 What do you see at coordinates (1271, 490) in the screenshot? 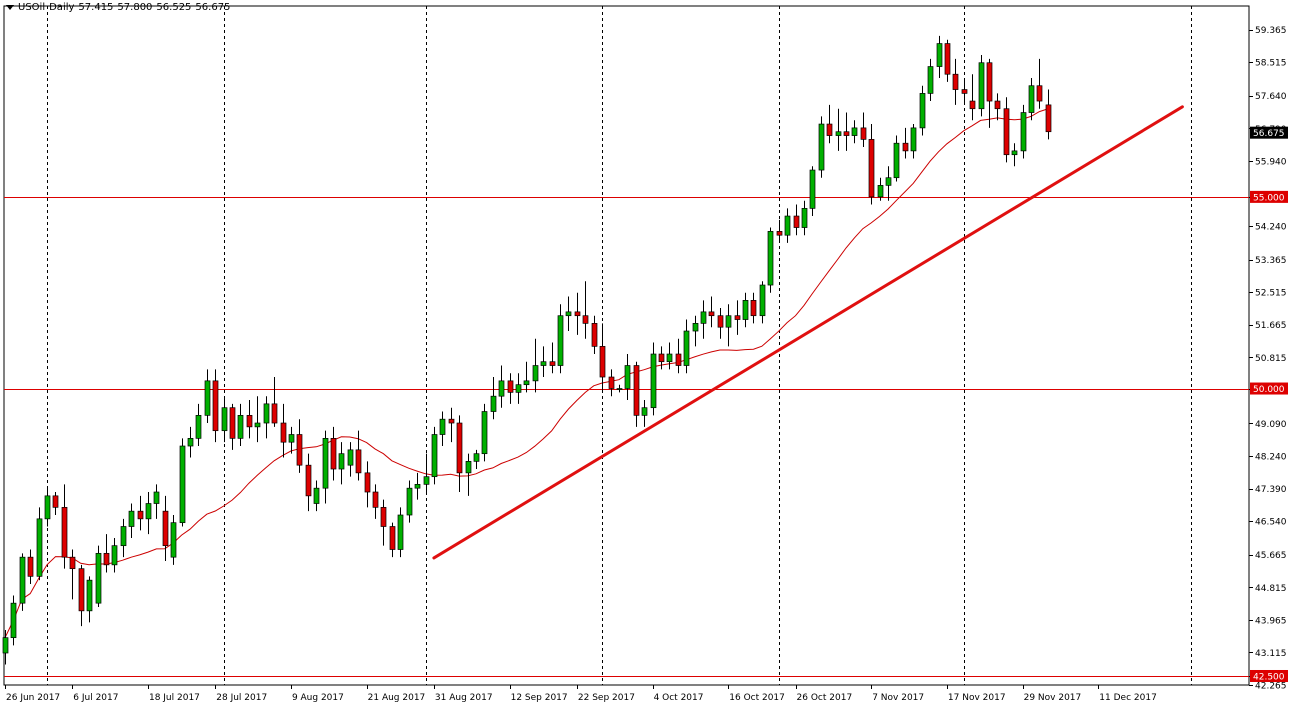
I see `y-axis-tick-label: 47.390` at bounding box center [1271, 490].